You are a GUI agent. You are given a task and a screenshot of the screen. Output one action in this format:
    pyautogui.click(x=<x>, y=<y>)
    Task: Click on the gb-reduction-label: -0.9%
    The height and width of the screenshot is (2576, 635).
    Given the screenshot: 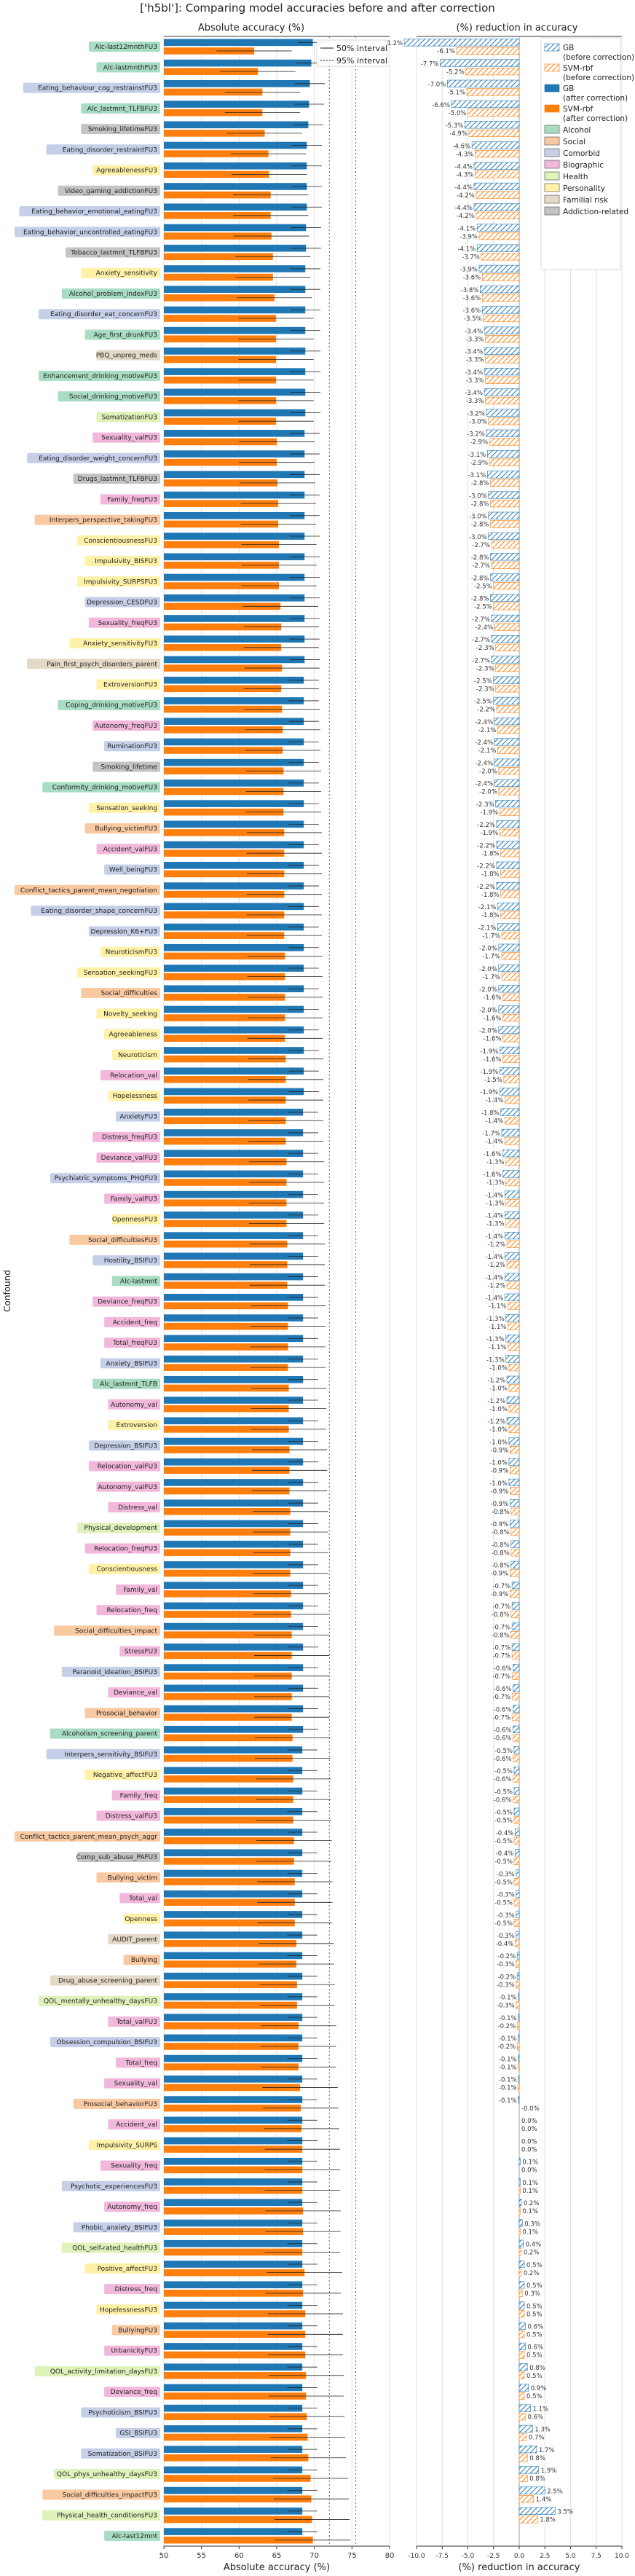 What is the action you would take?
    pyautogui.click(x=500, y=1504)
    